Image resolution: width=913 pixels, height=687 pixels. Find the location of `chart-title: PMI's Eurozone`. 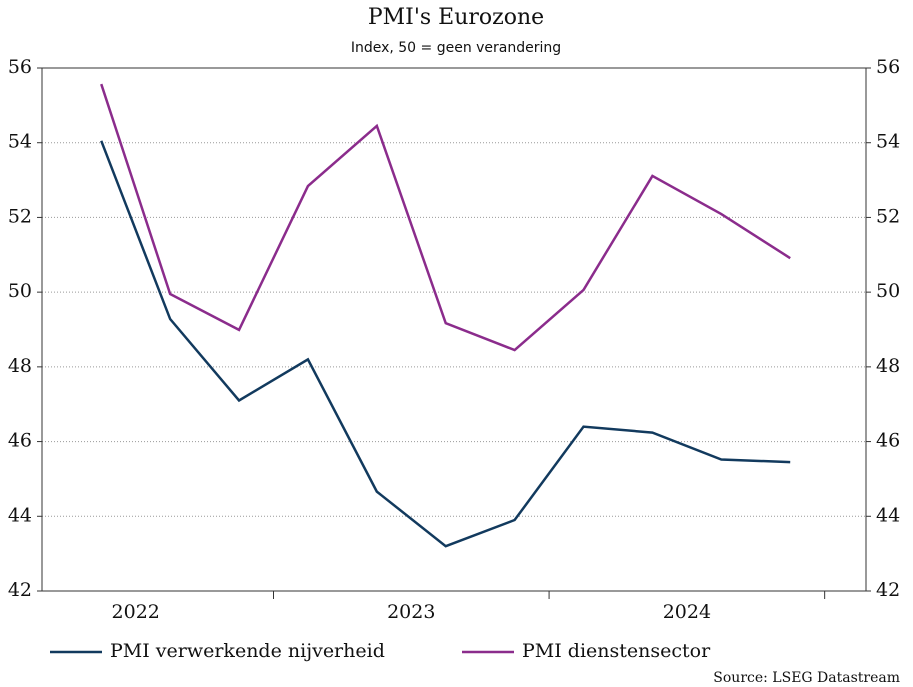

chart-title: PMI's Eurozone is located at coordinates (456, 17).